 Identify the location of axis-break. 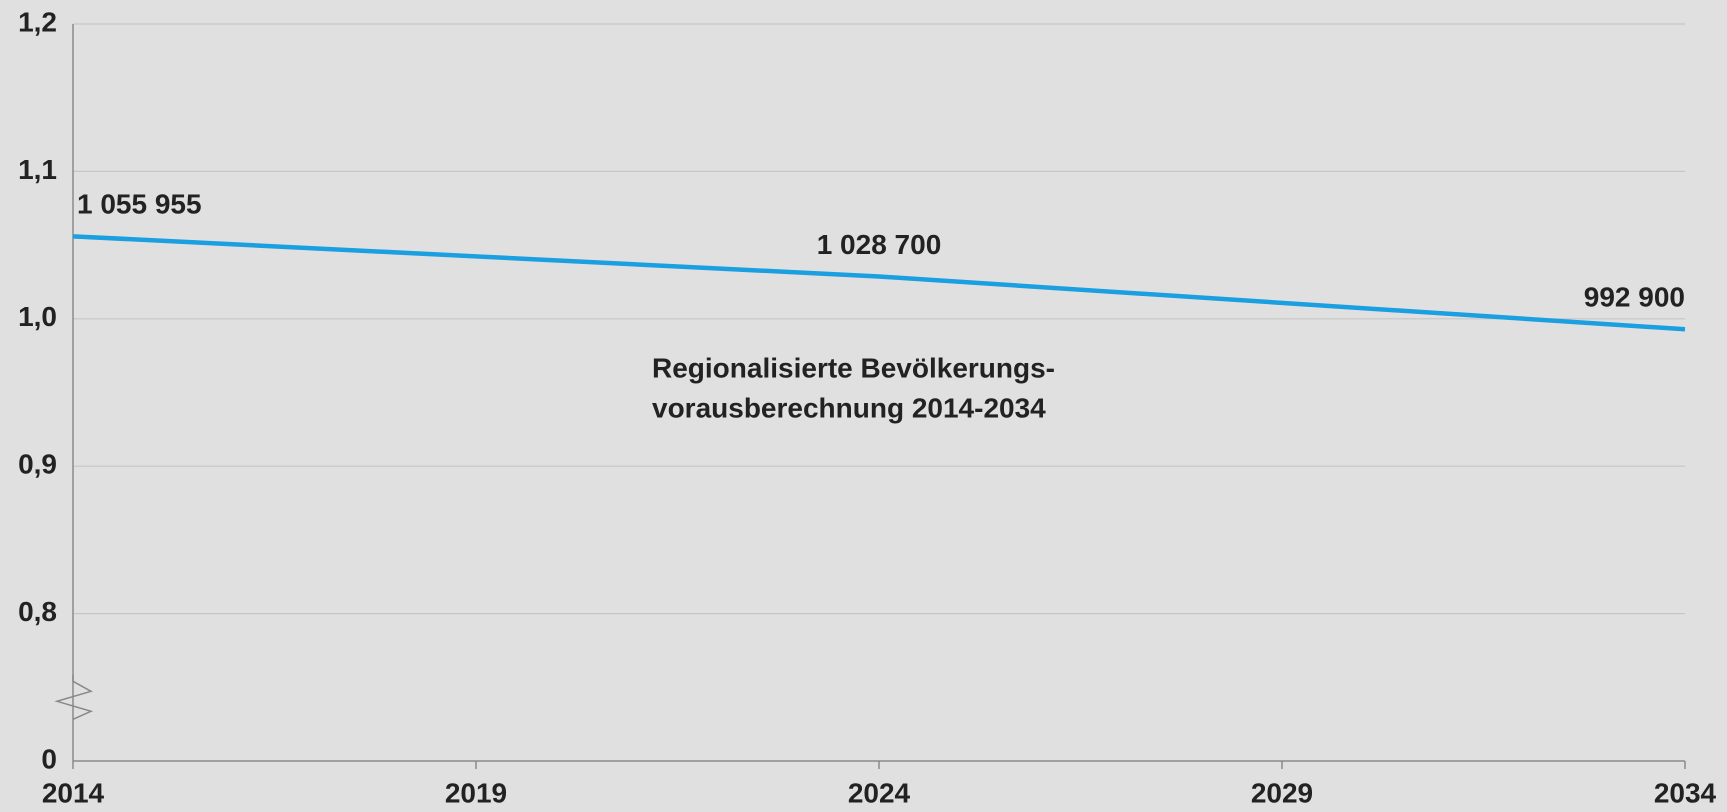
(74, 697).